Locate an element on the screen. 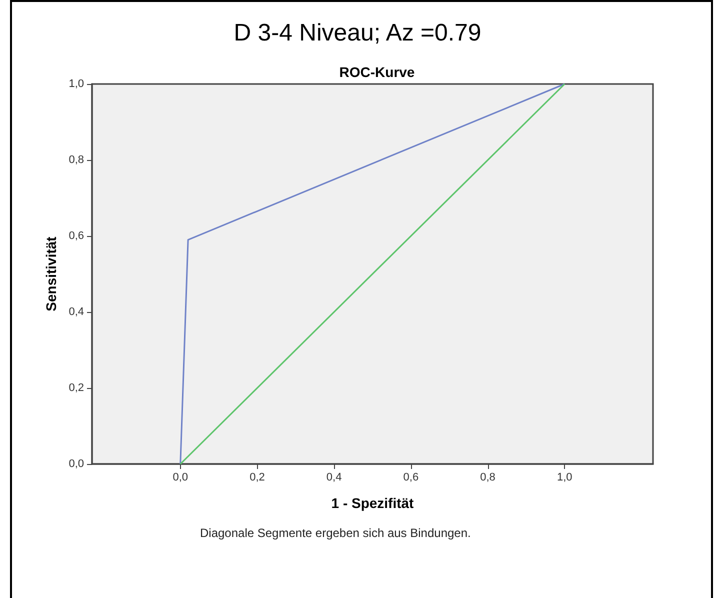 The width and height of the screenshot is (715, 598). x-tick-label: 0,4 is located at coordinates (334, 478).